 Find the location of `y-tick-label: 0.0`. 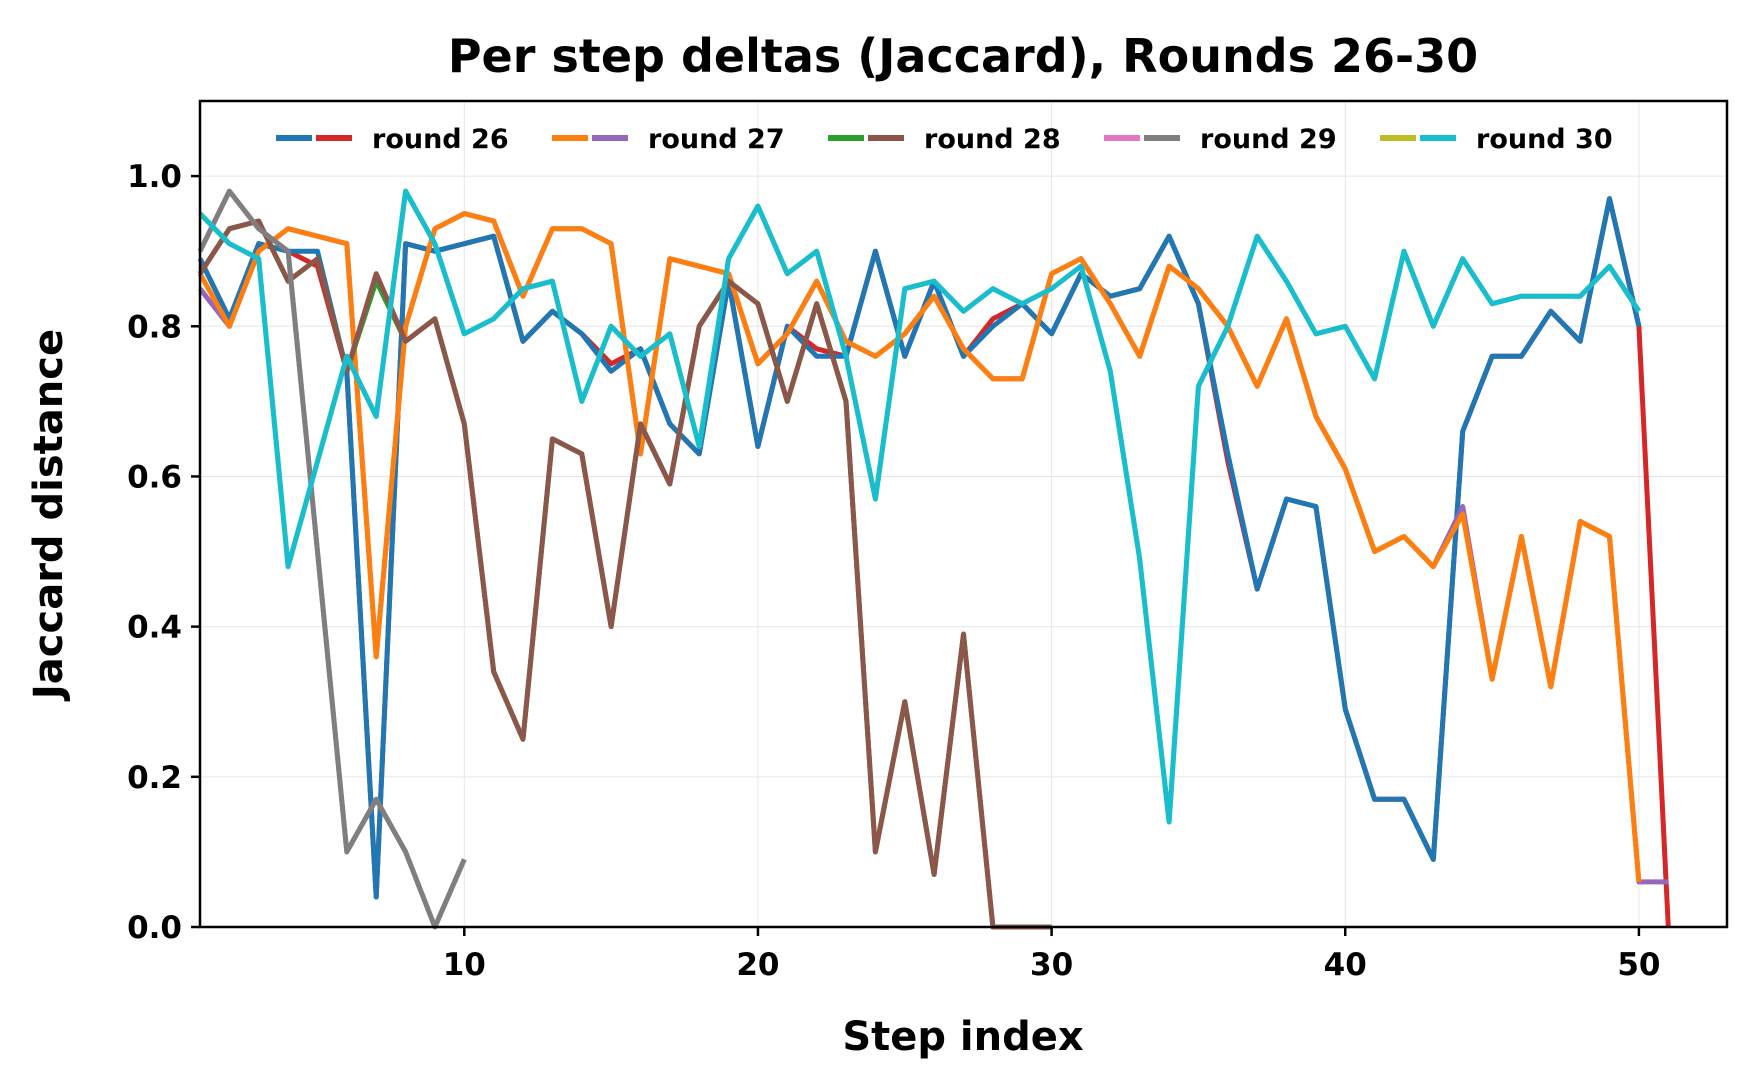

y-tick-label: 0.0 is located at coordinates (154, 928).